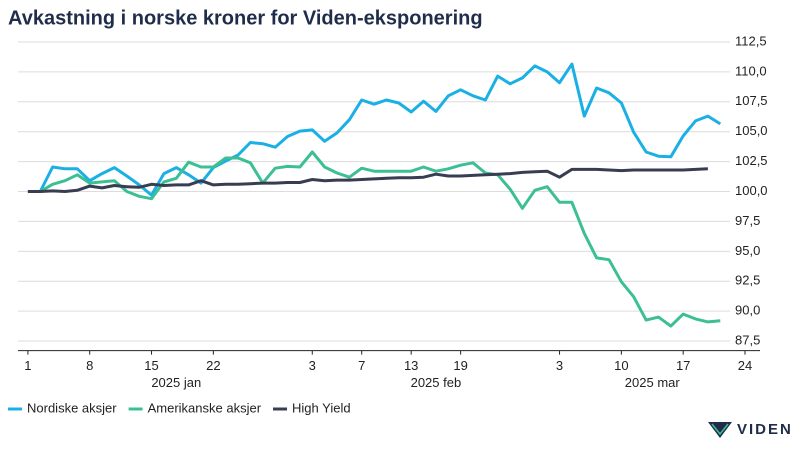  I want to click on legend-item: Amerikanske aksjer, so click(195, 407).